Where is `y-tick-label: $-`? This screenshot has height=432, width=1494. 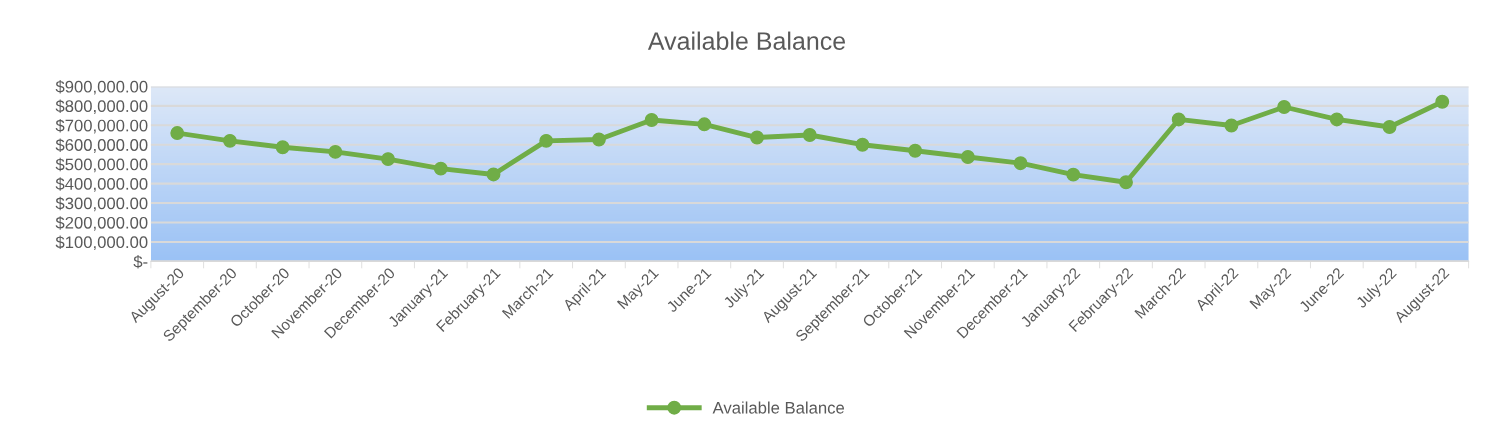 y-tick-label: $- is located at coordinates (140, 262).